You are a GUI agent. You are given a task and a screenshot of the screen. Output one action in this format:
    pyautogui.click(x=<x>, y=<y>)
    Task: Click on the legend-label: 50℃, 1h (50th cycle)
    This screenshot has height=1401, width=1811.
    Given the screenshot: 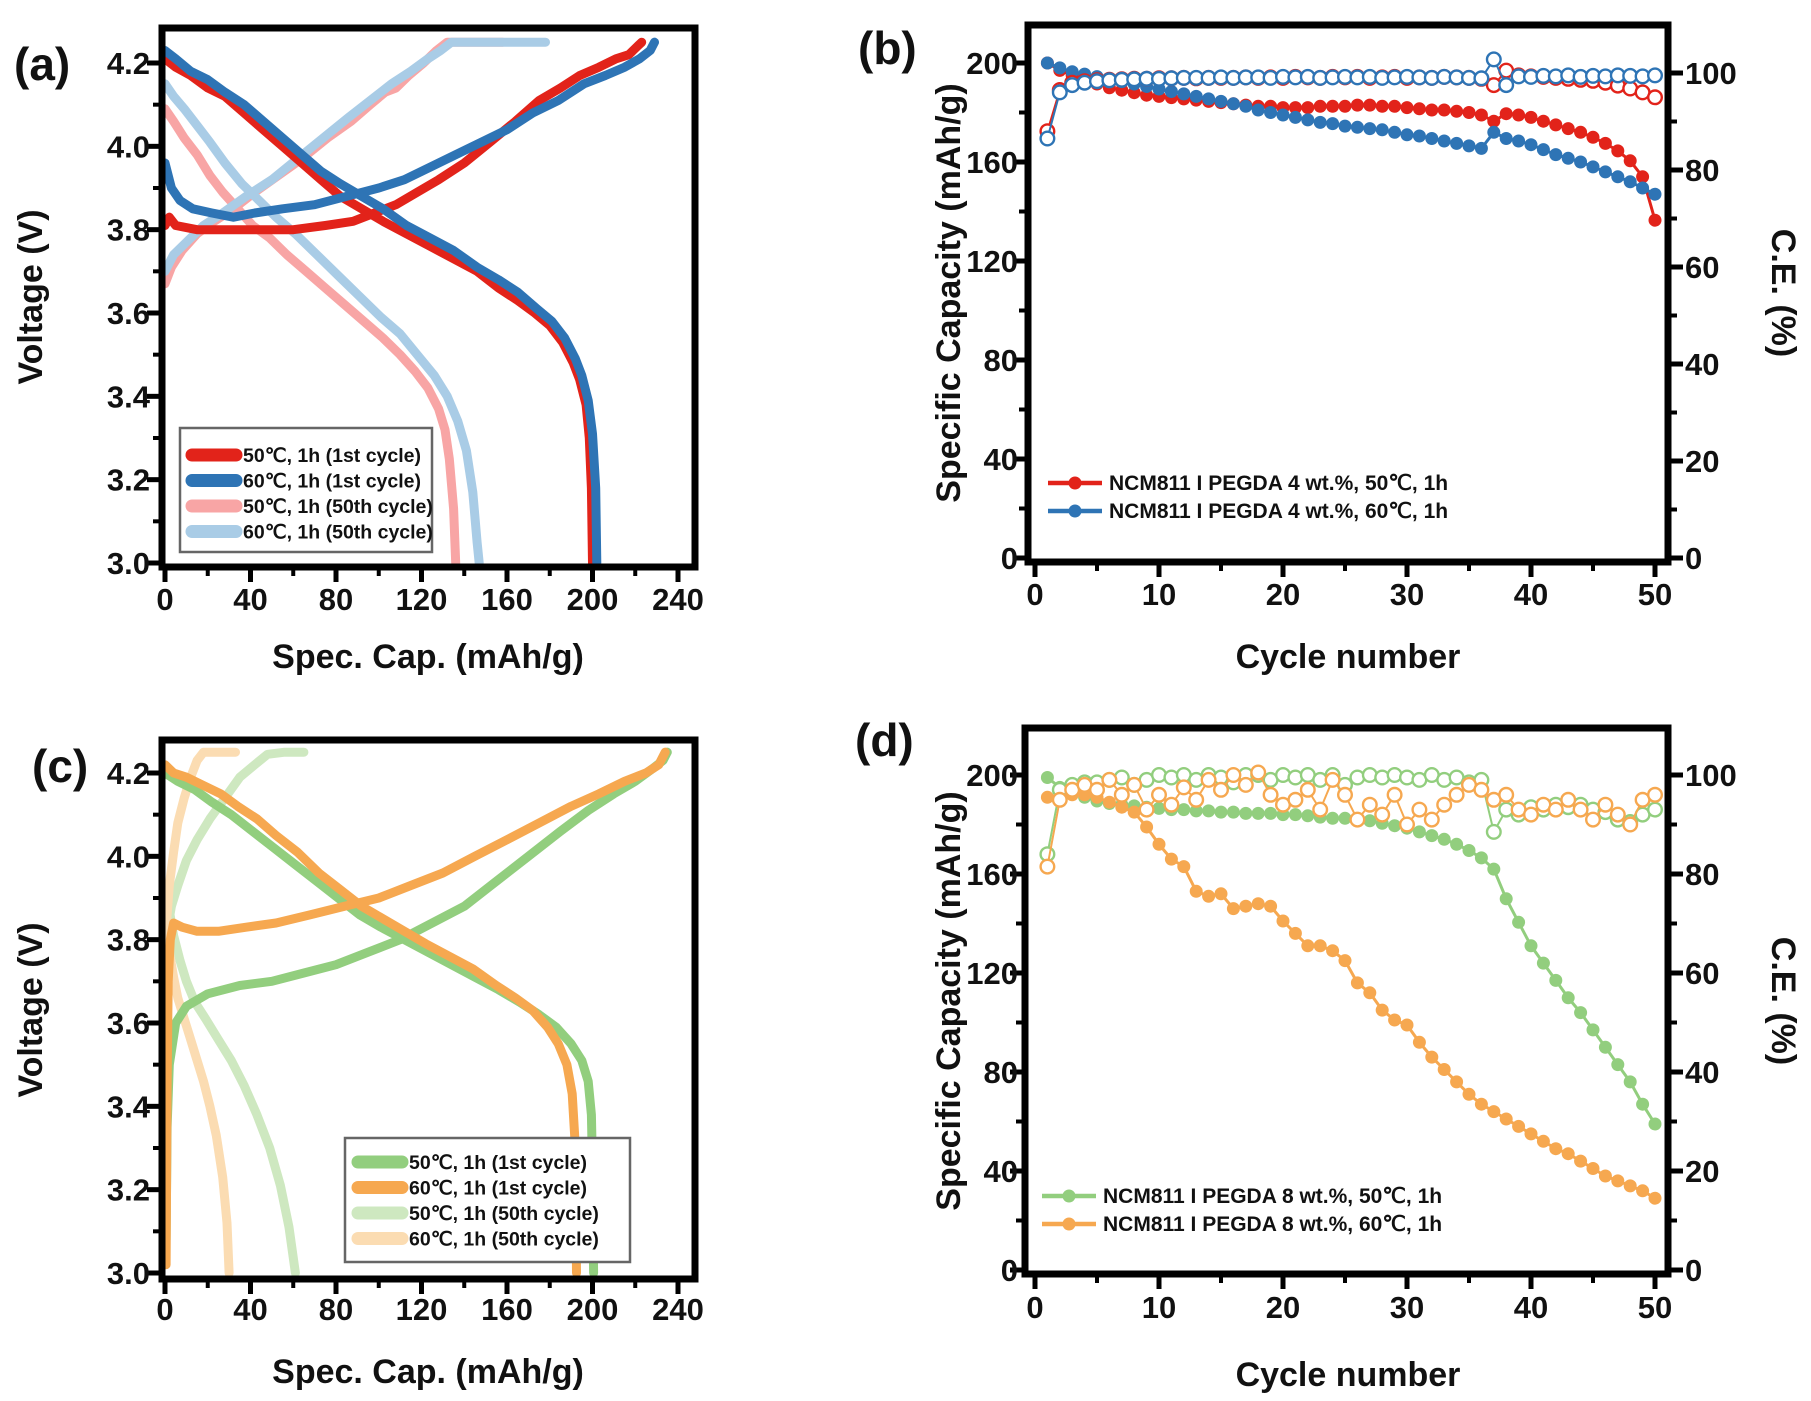 What is the action you would take?
    pyautogui.click(x=504, y=1214)
    